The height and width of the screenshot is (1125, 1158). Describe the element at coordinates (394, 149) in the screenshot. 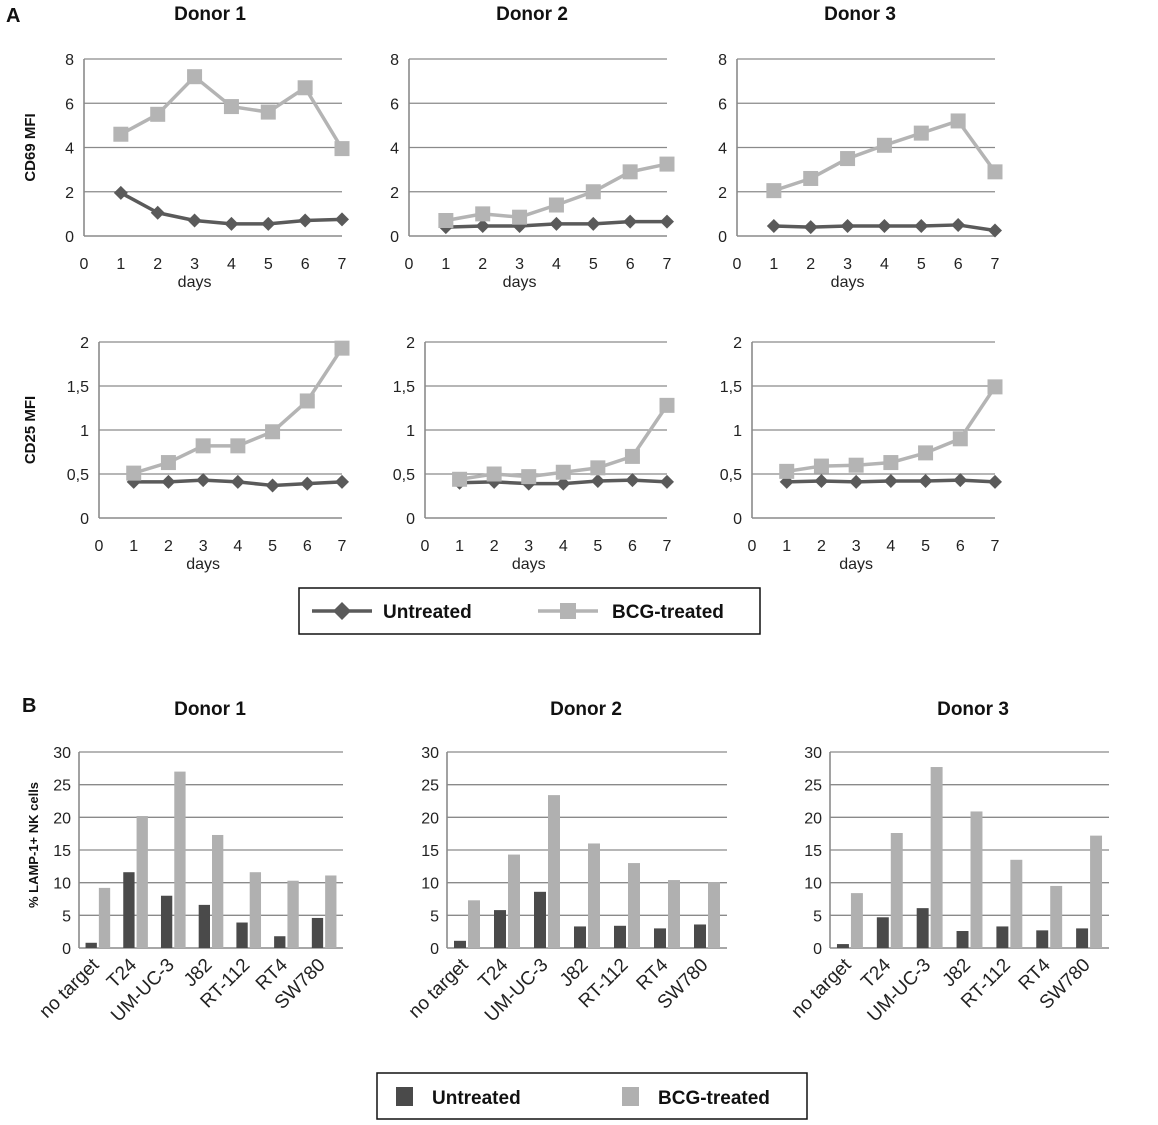

I see `y-tick-label: 4` at that location.